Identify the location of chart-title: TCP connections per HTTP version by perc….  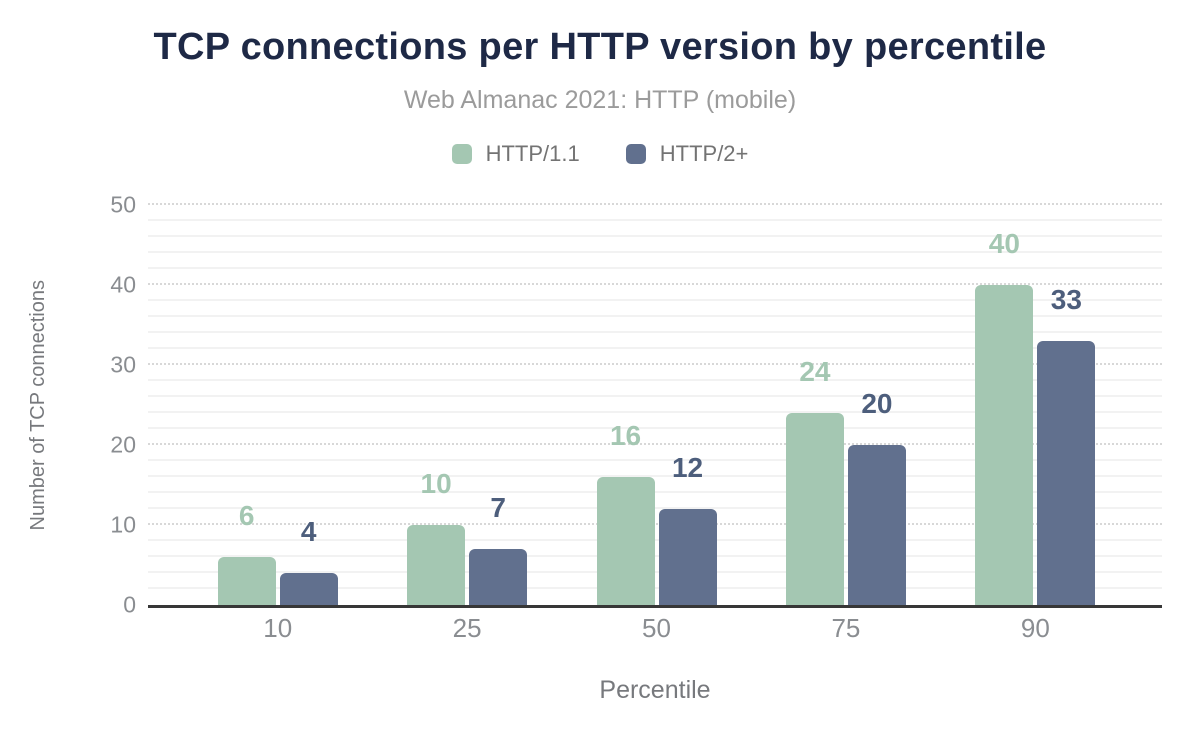
(600, 47).